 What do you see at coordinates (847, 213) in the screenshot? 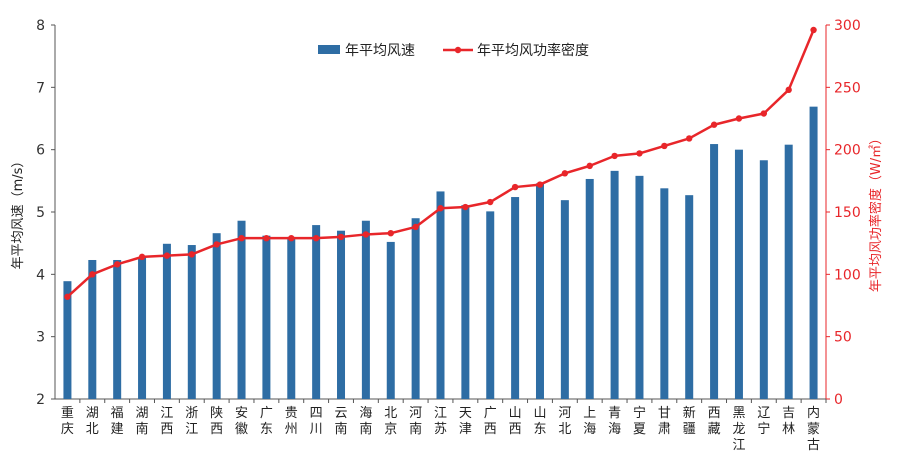
I see `y-right-tick-label: 150` at bounding box center [847, 213].